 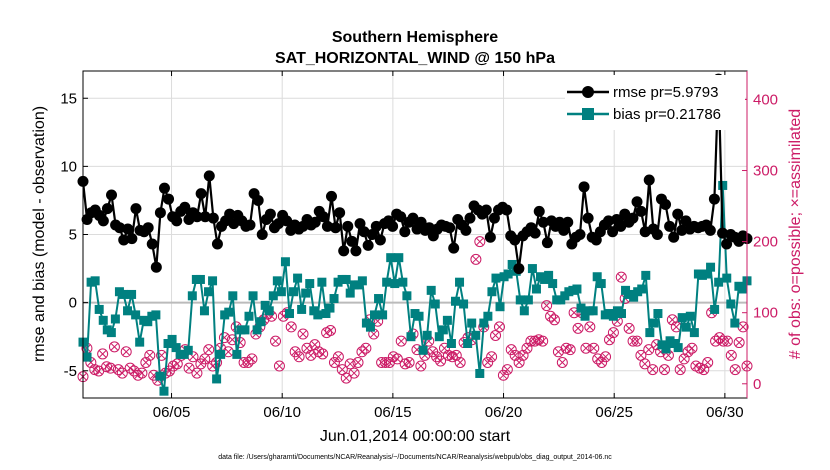 What do you see at coordinates (765, 171) in the screenshot?
I see `y2-tick-label: 300` at bounding box center [765, 171].